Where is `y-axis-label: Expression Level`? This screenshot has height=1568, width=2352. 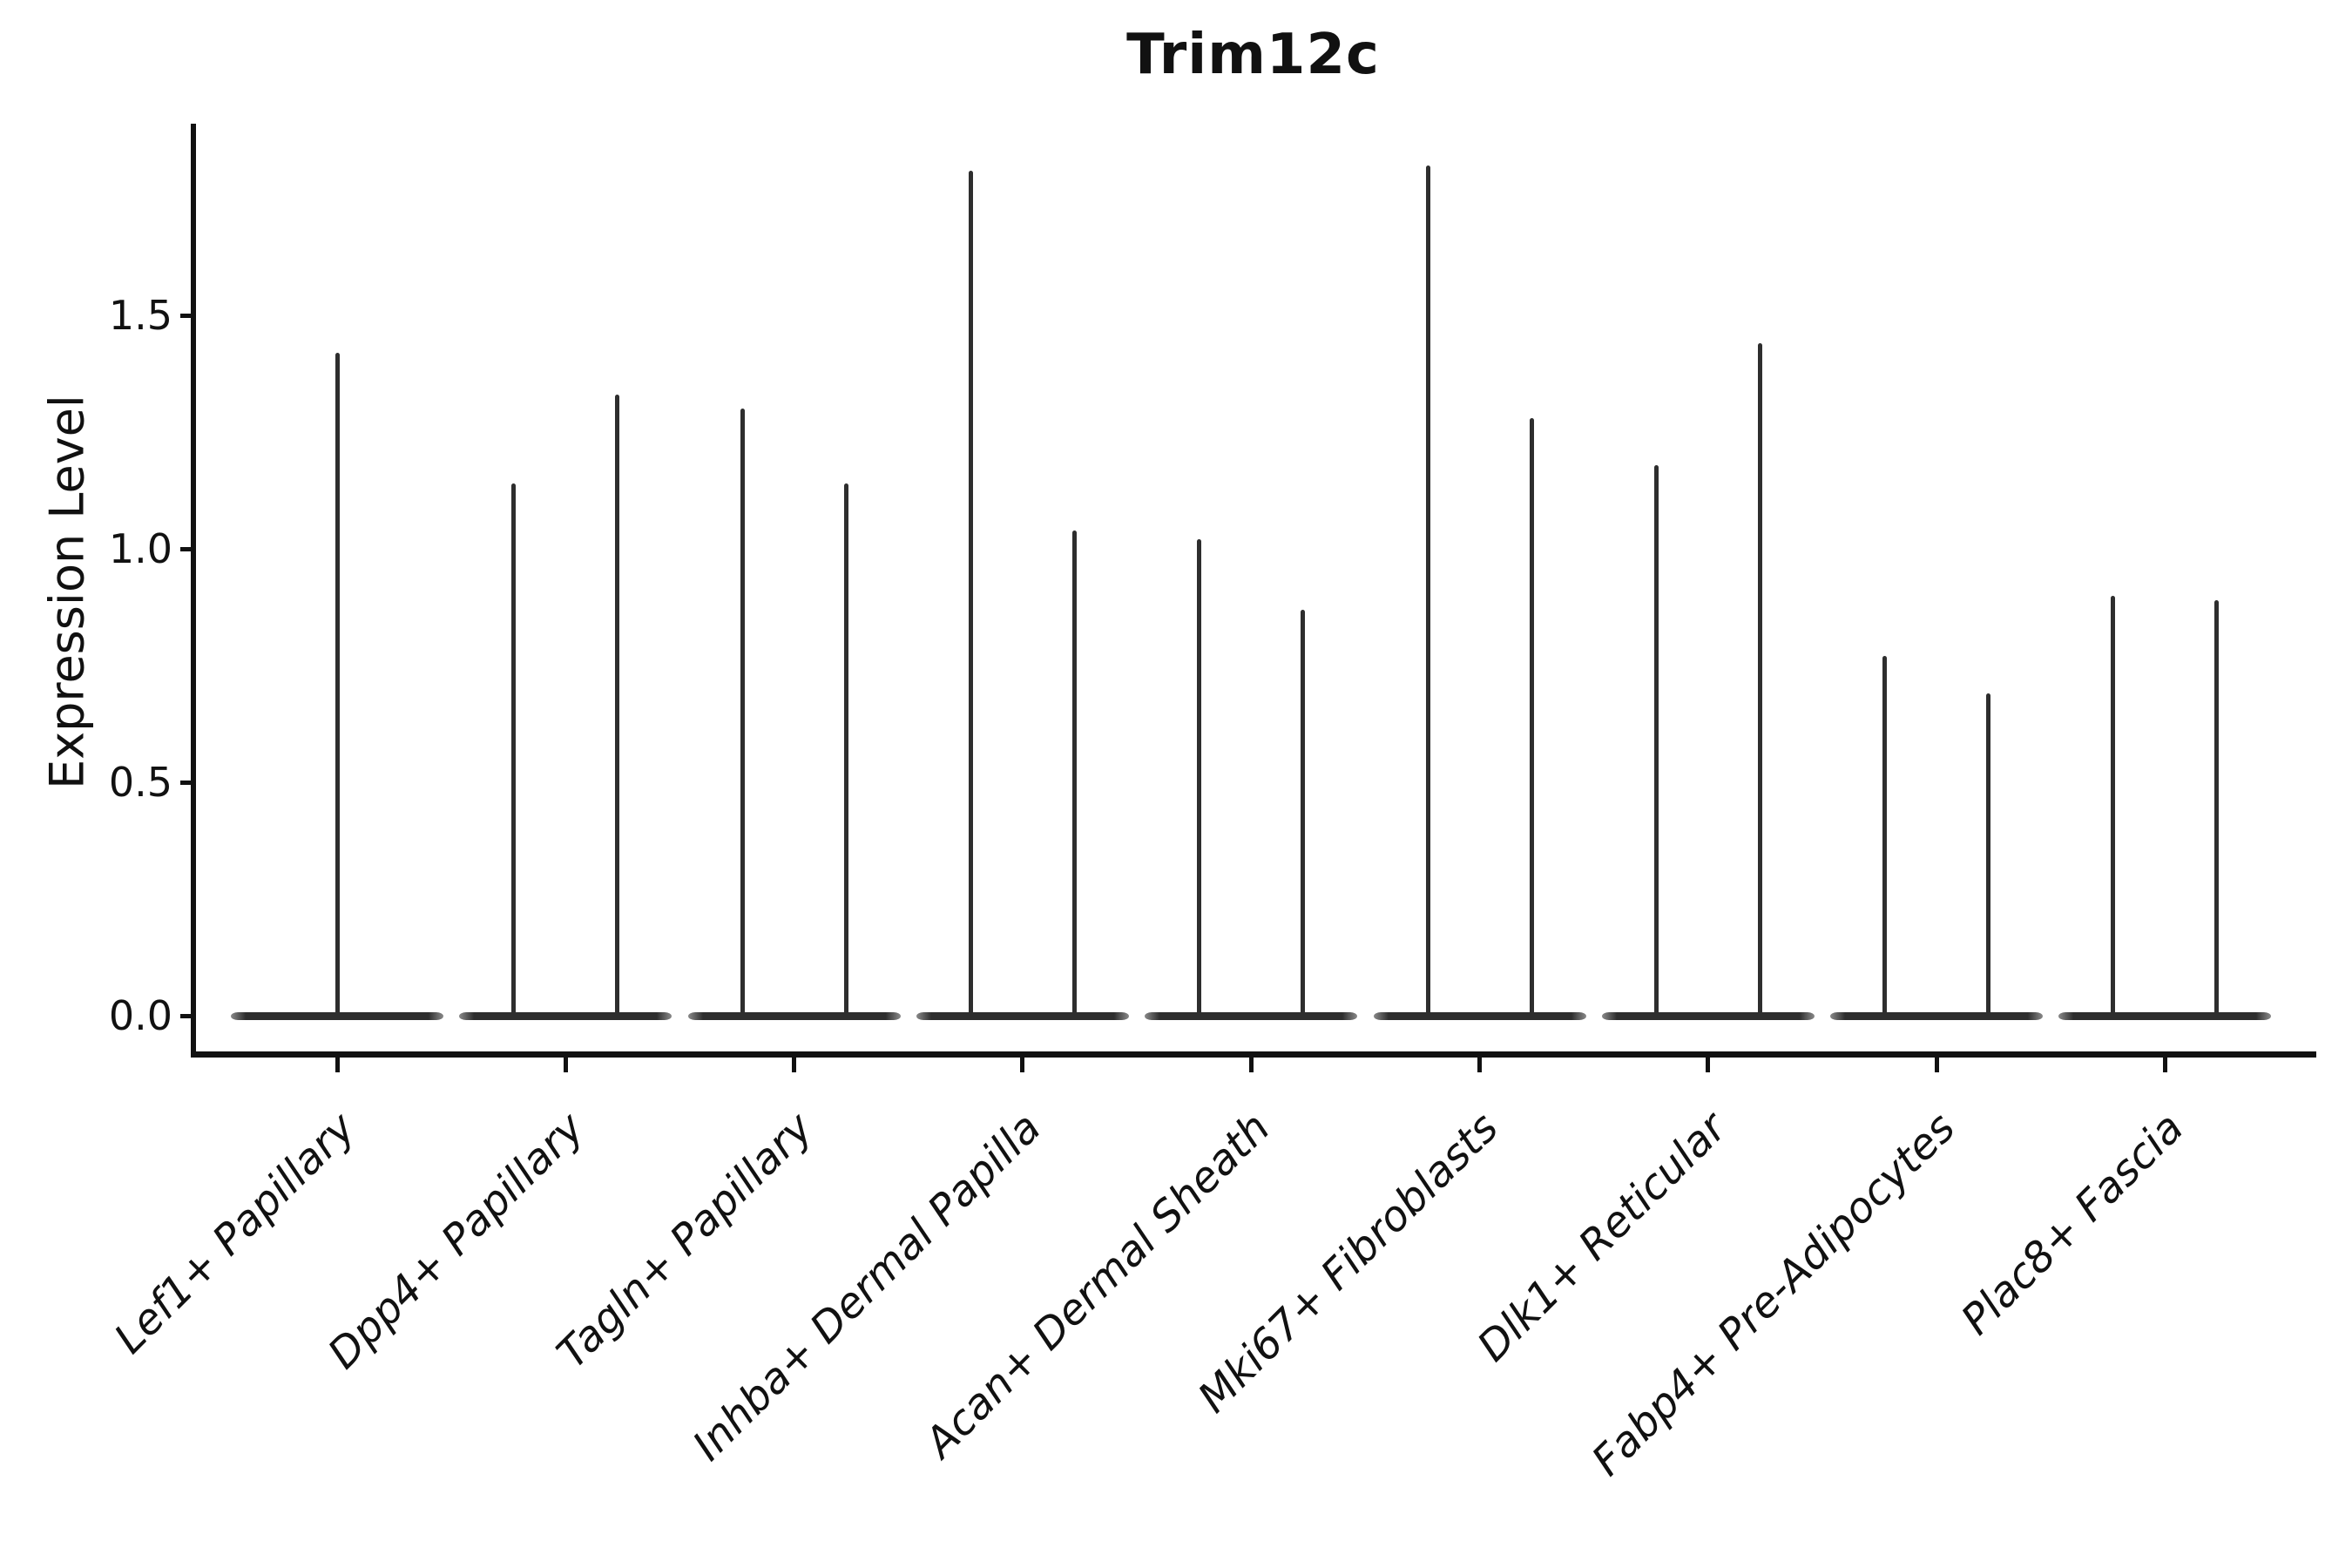
y-axis-label: Expression Level is located at coordinates (67, 592).